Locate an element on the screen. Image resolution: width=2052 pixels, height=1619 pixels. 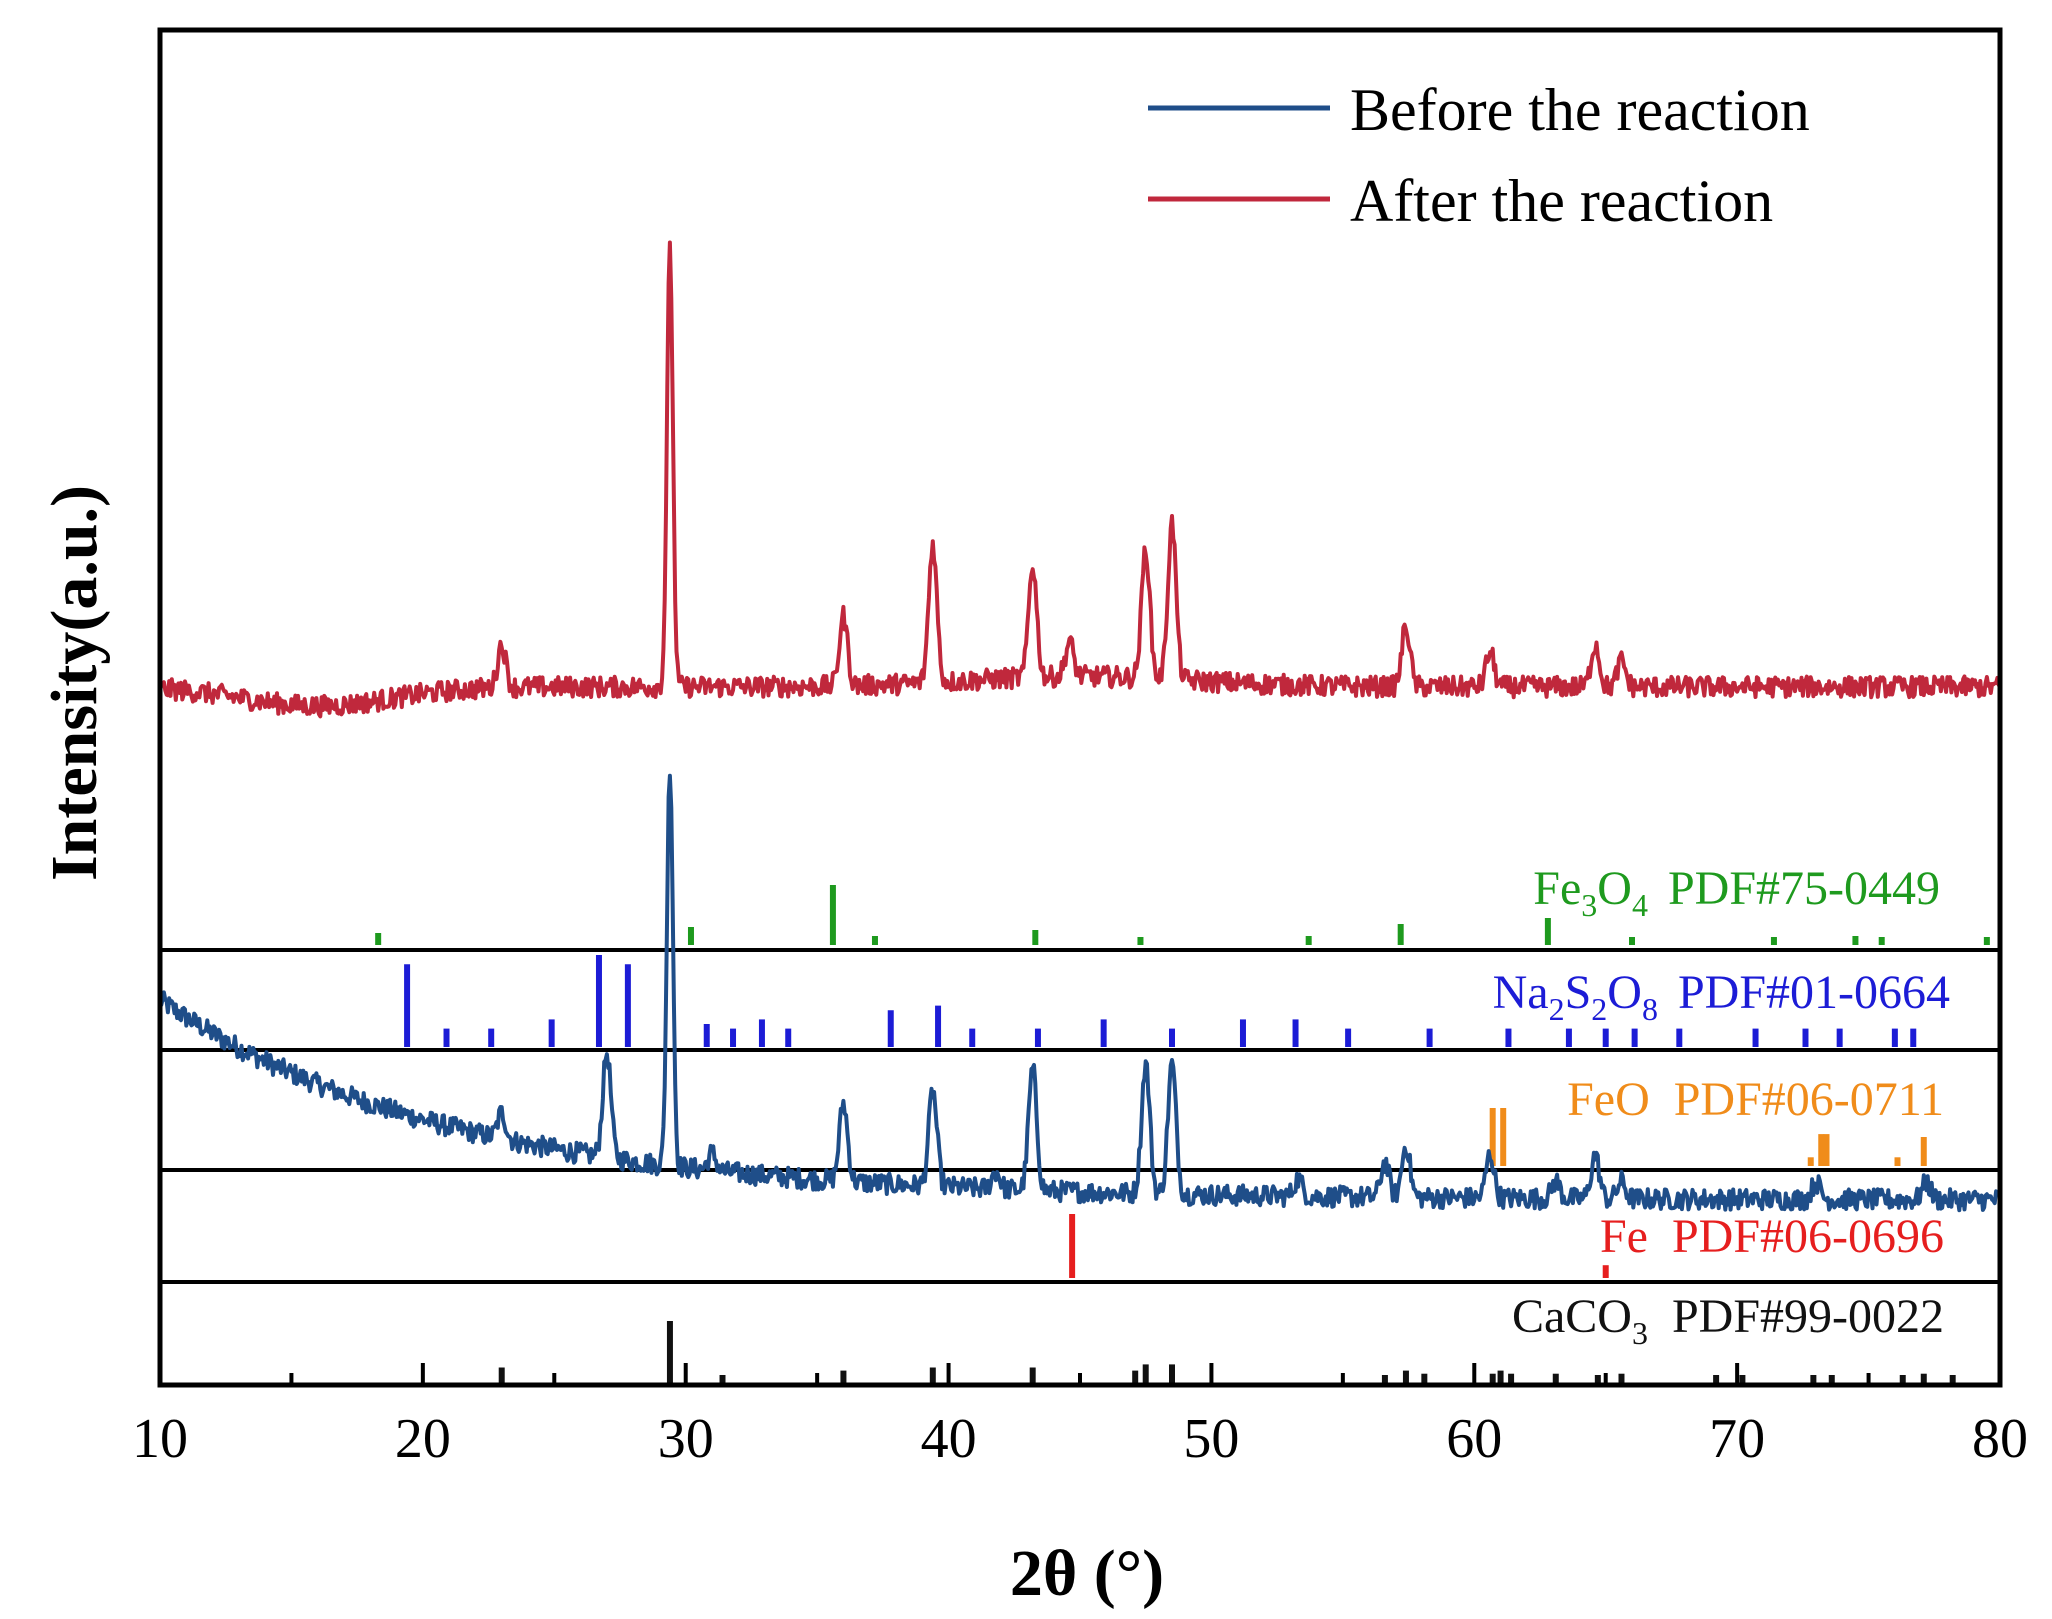
x-tick-label: 30 is located at coordinates (686, 1439).